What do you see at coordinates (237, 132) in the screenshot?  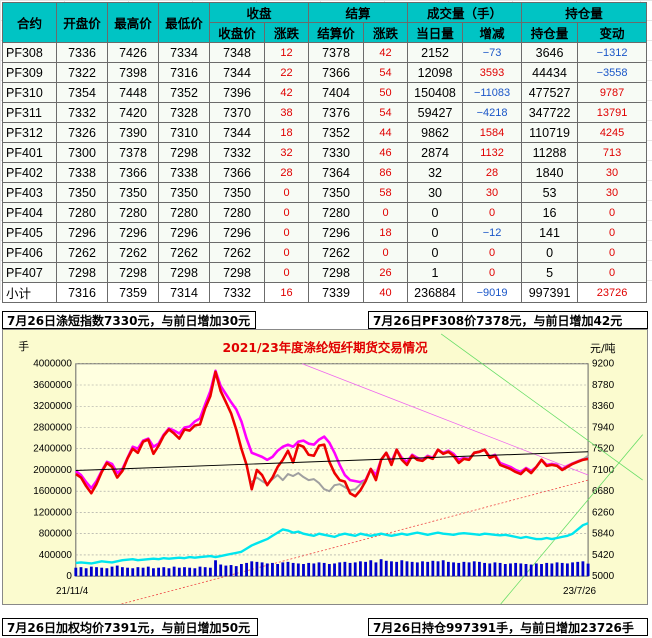 I see `table-cell: 7344` at bounding box center [237, 132].